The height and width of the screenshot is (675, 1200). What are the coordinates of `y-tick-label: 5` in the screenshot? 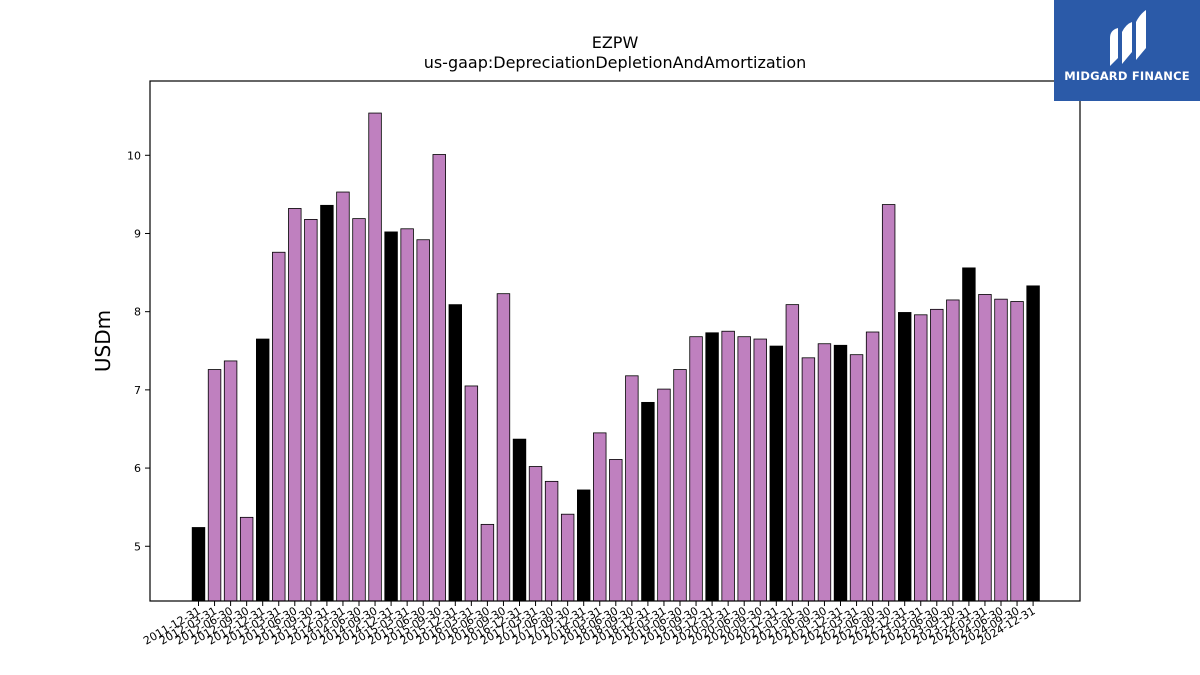 It's located at (137, 546).